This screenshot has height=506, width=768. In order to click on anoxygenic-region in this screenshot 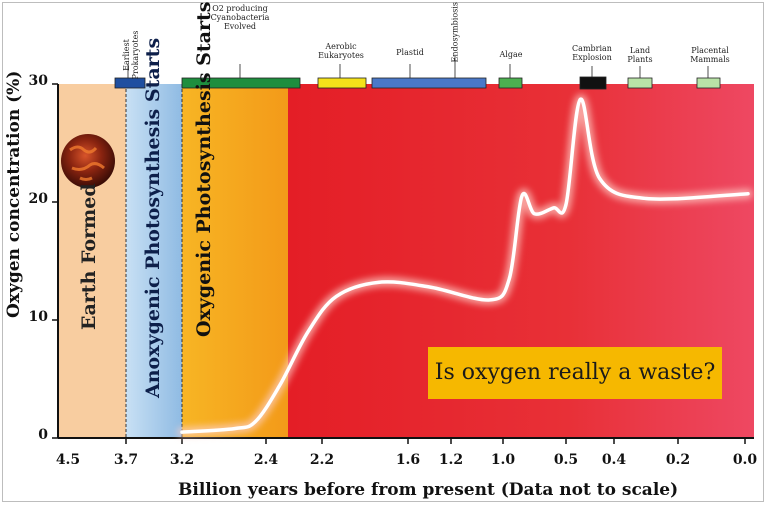, I will do `click(154, 261)`.